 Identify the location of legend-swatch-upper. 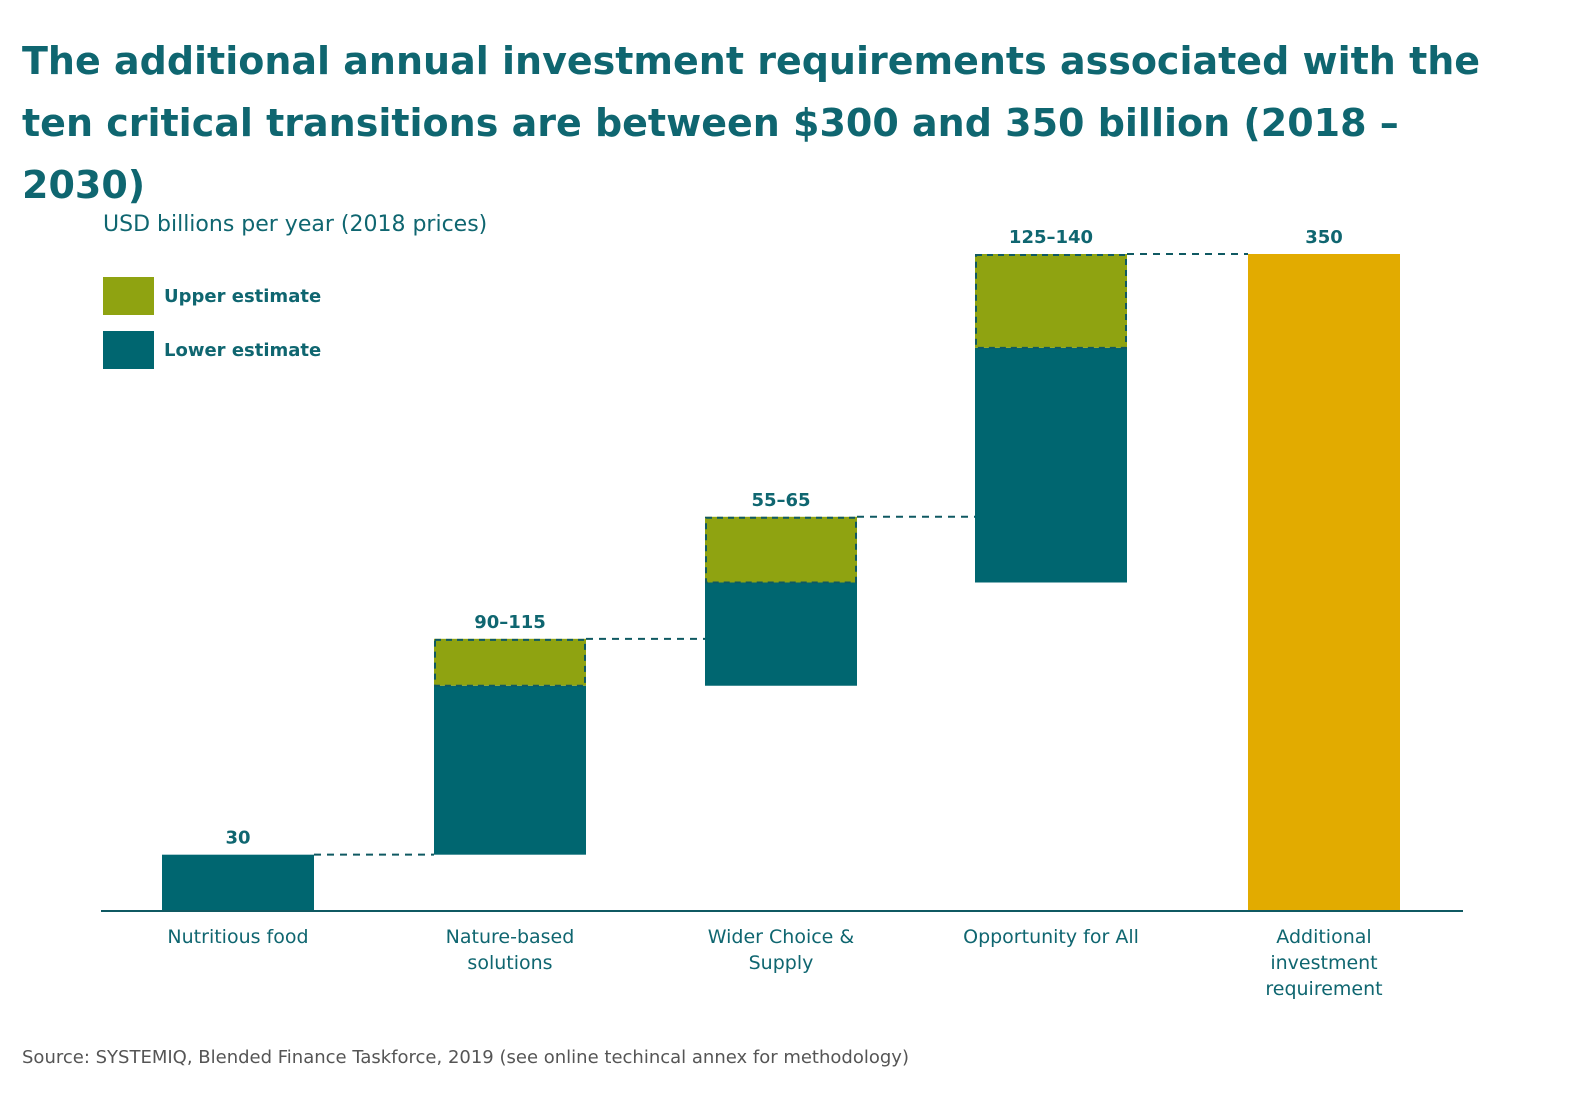
(128, 296).